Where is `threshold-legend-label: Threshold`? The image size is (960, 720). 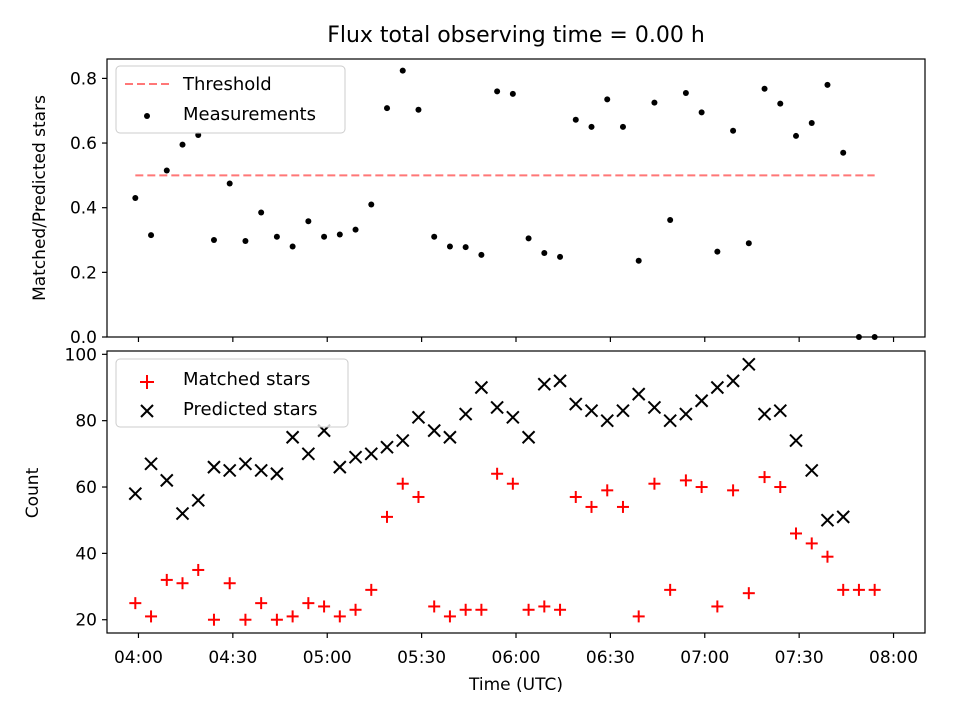
threshold-legend-label: Threshold is located at coordinates (227, 84).